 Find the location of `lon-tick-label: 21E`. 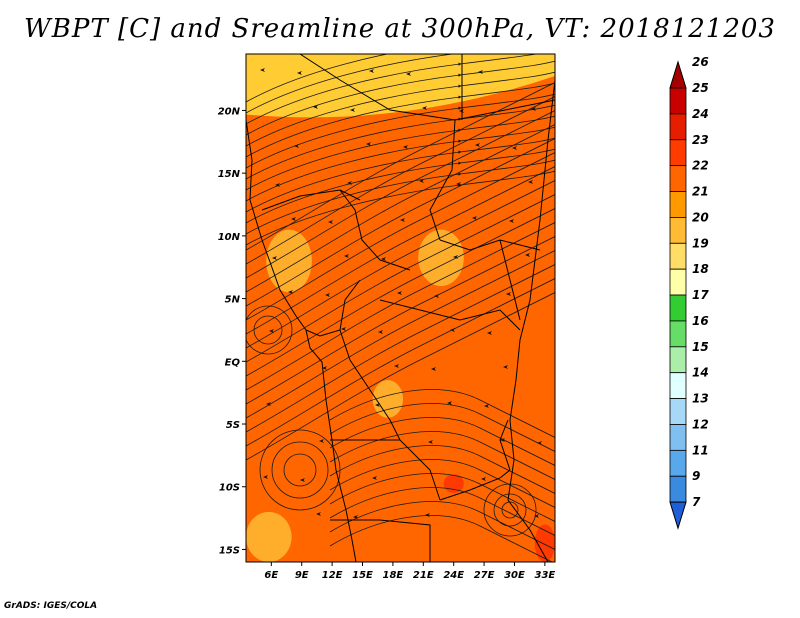

lon-tick-label: 21E is located at coordinates (423, 575).